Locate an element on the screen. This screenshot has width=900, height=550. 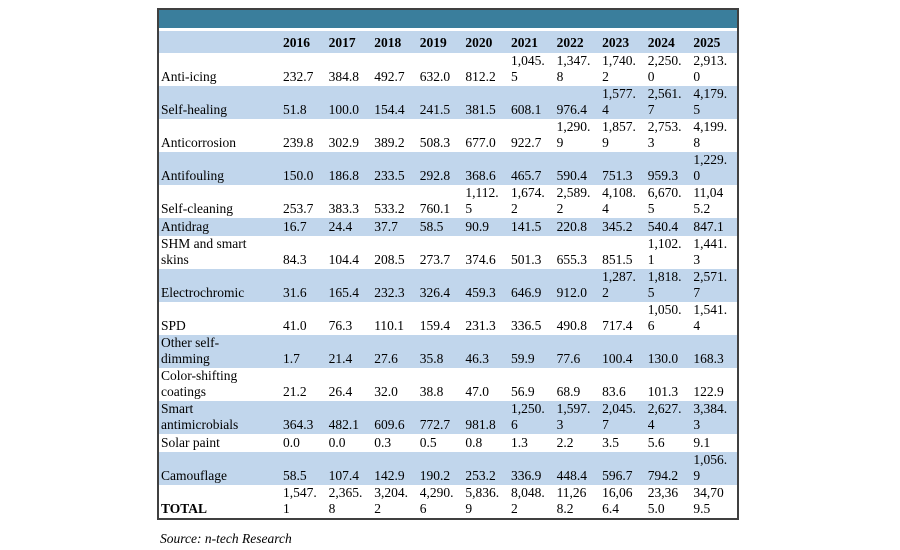
year-header-cell: 2022 is located at coordinates (577, 42).